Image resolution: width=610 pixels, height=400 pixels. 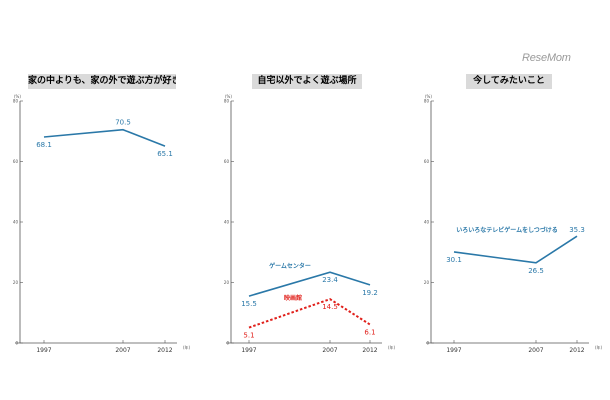 I want to click on data-label: 14.5, so click(x=330, y=307).